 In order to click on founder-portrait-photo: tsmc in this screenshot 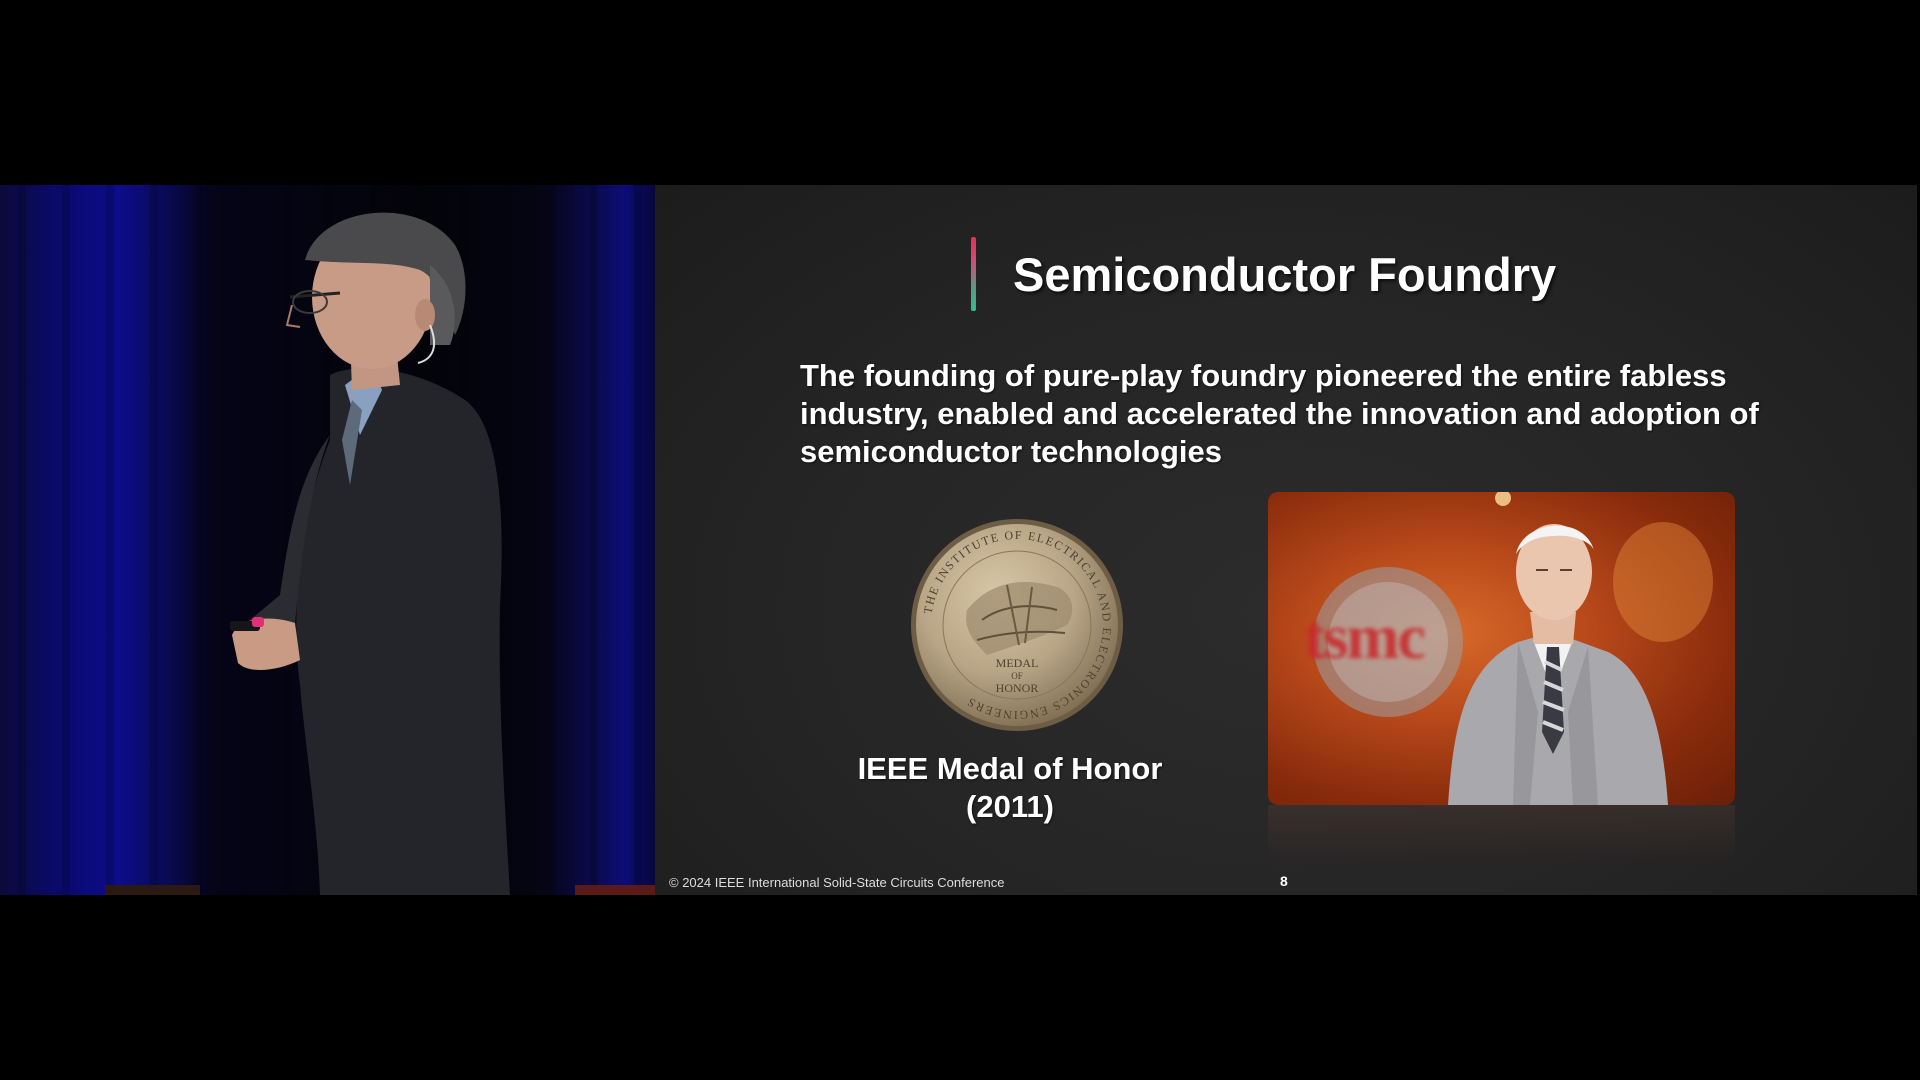, I will do `click(1501, 648)`.